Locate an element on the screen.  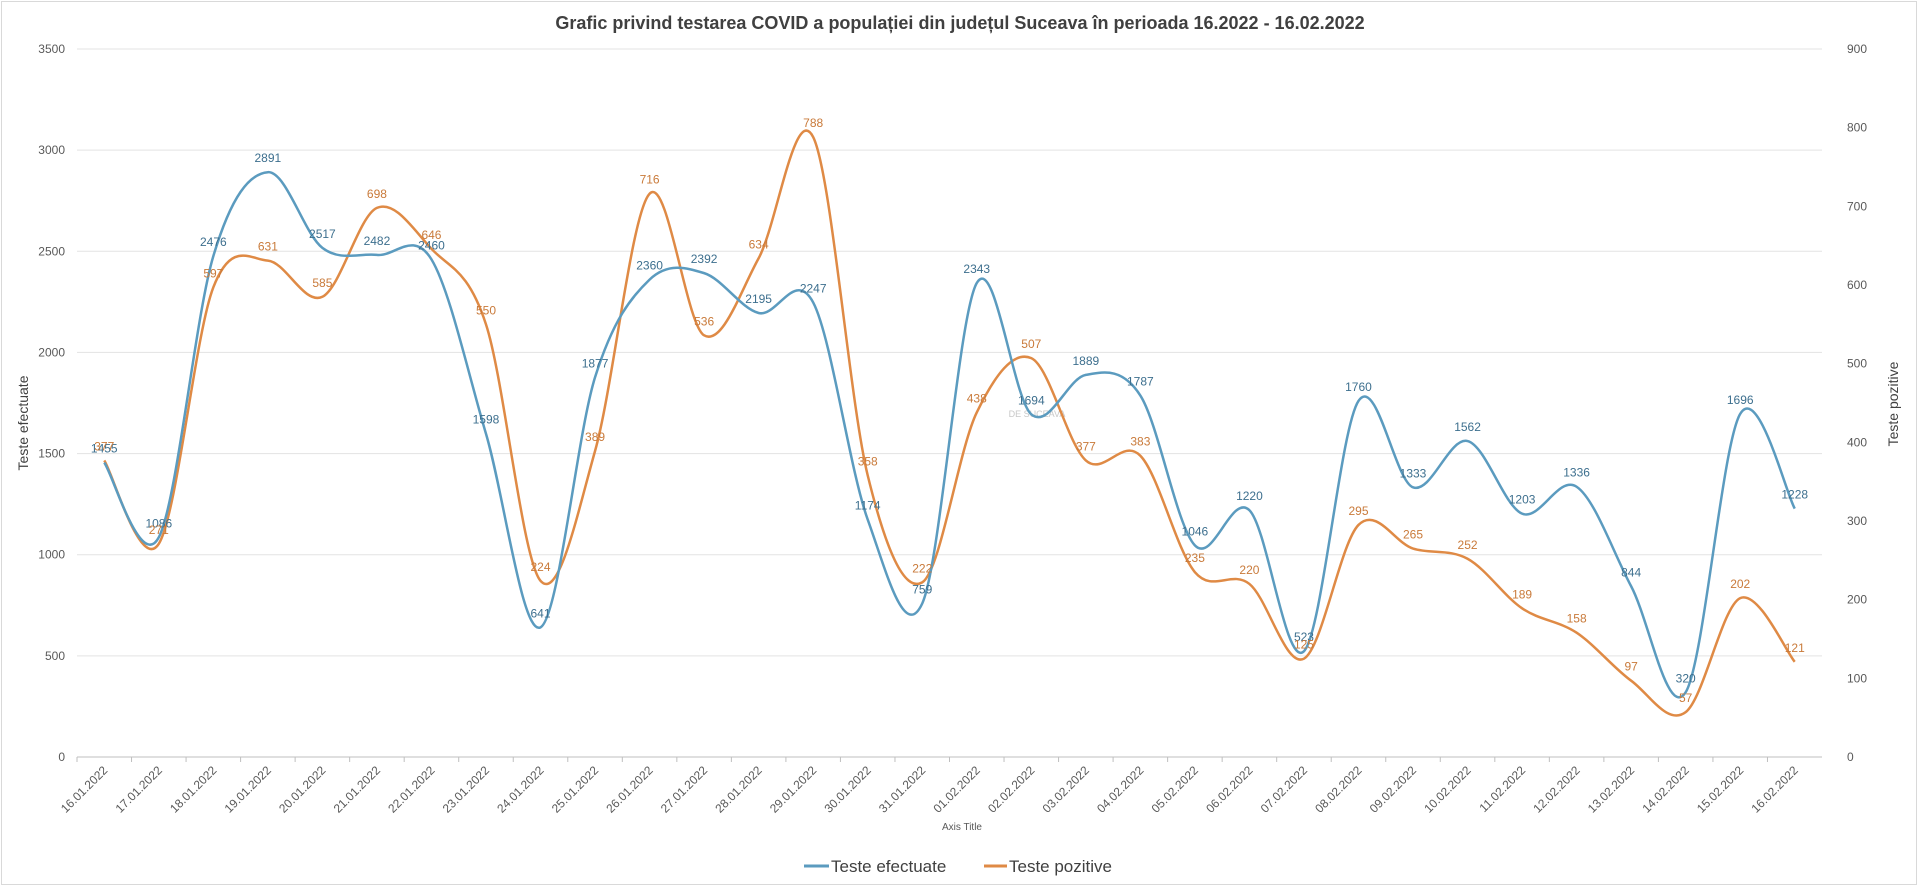
x-tick-label: 20.01.2022 is located at coordinates (302, 789).